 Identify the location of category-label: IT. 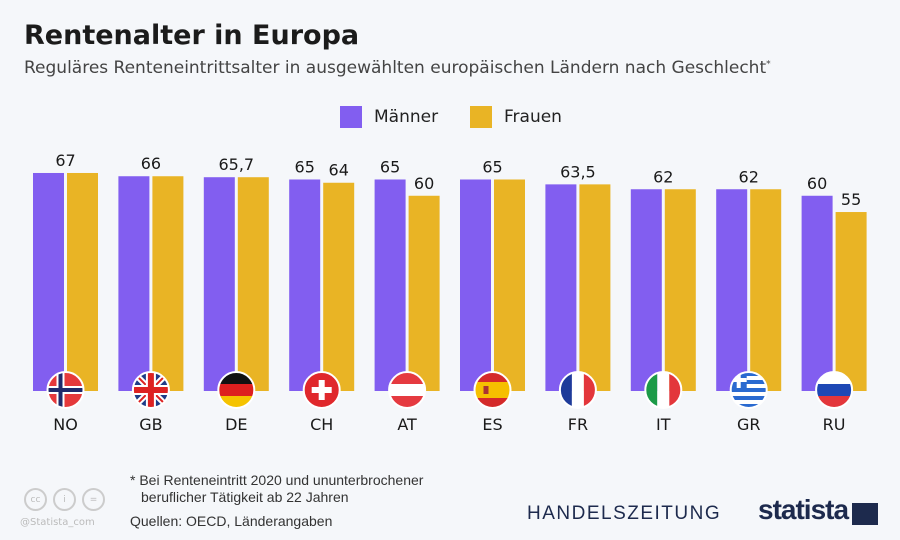
(663, 424).